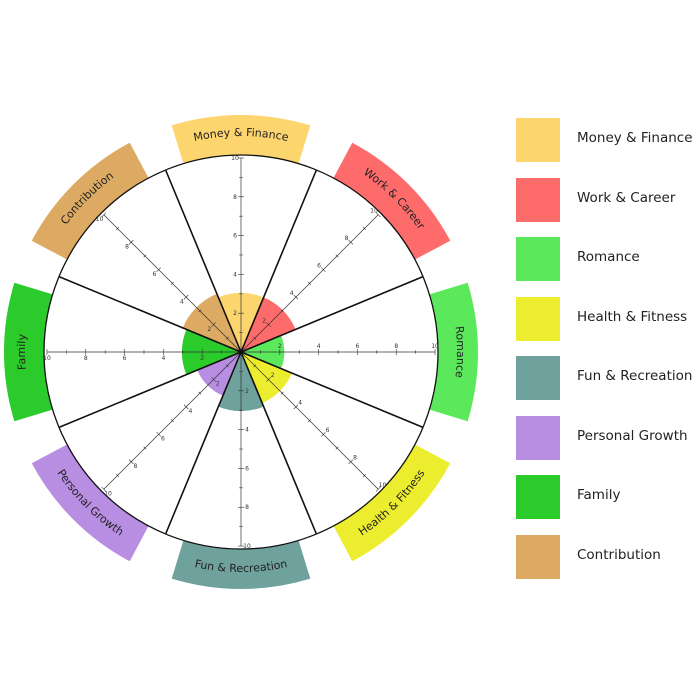 The height and width of the screenshot is (700, 700). I want to click on tick-label-fun-and-recreation: 8, so click(247, 507).